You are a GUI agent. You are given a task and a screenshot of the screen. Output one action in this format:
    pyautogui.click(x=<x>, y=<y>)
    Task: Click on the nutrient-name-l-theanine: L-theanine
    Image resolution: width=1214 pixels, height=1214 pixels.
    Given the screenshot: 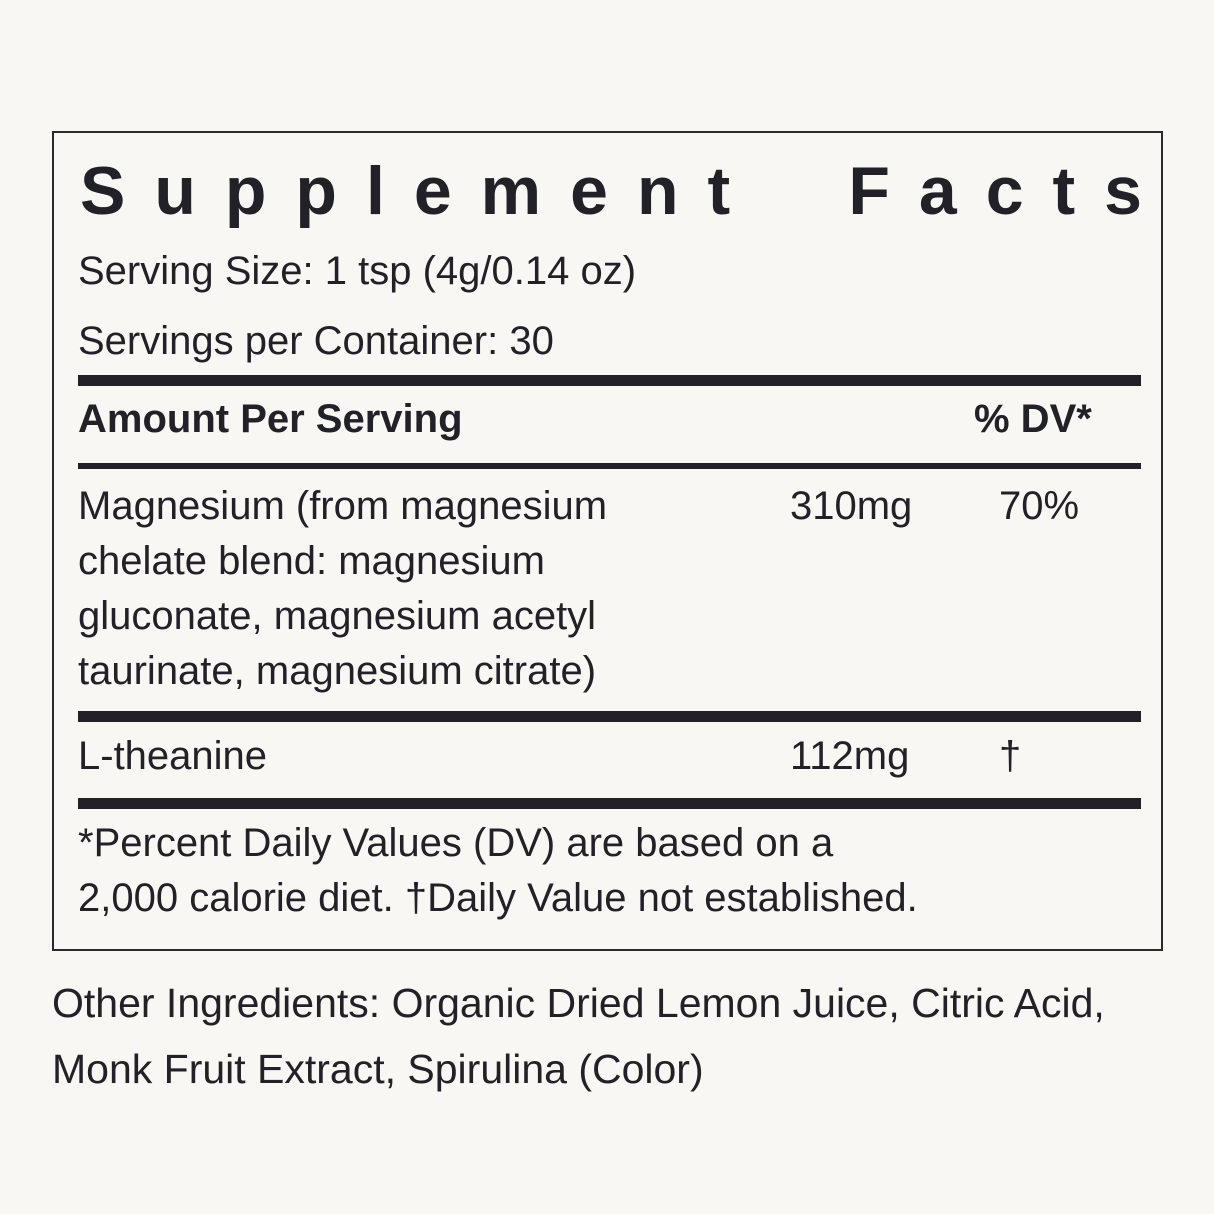 What is the action you would take?
    pyautogui.click(x=173, y=756)
    